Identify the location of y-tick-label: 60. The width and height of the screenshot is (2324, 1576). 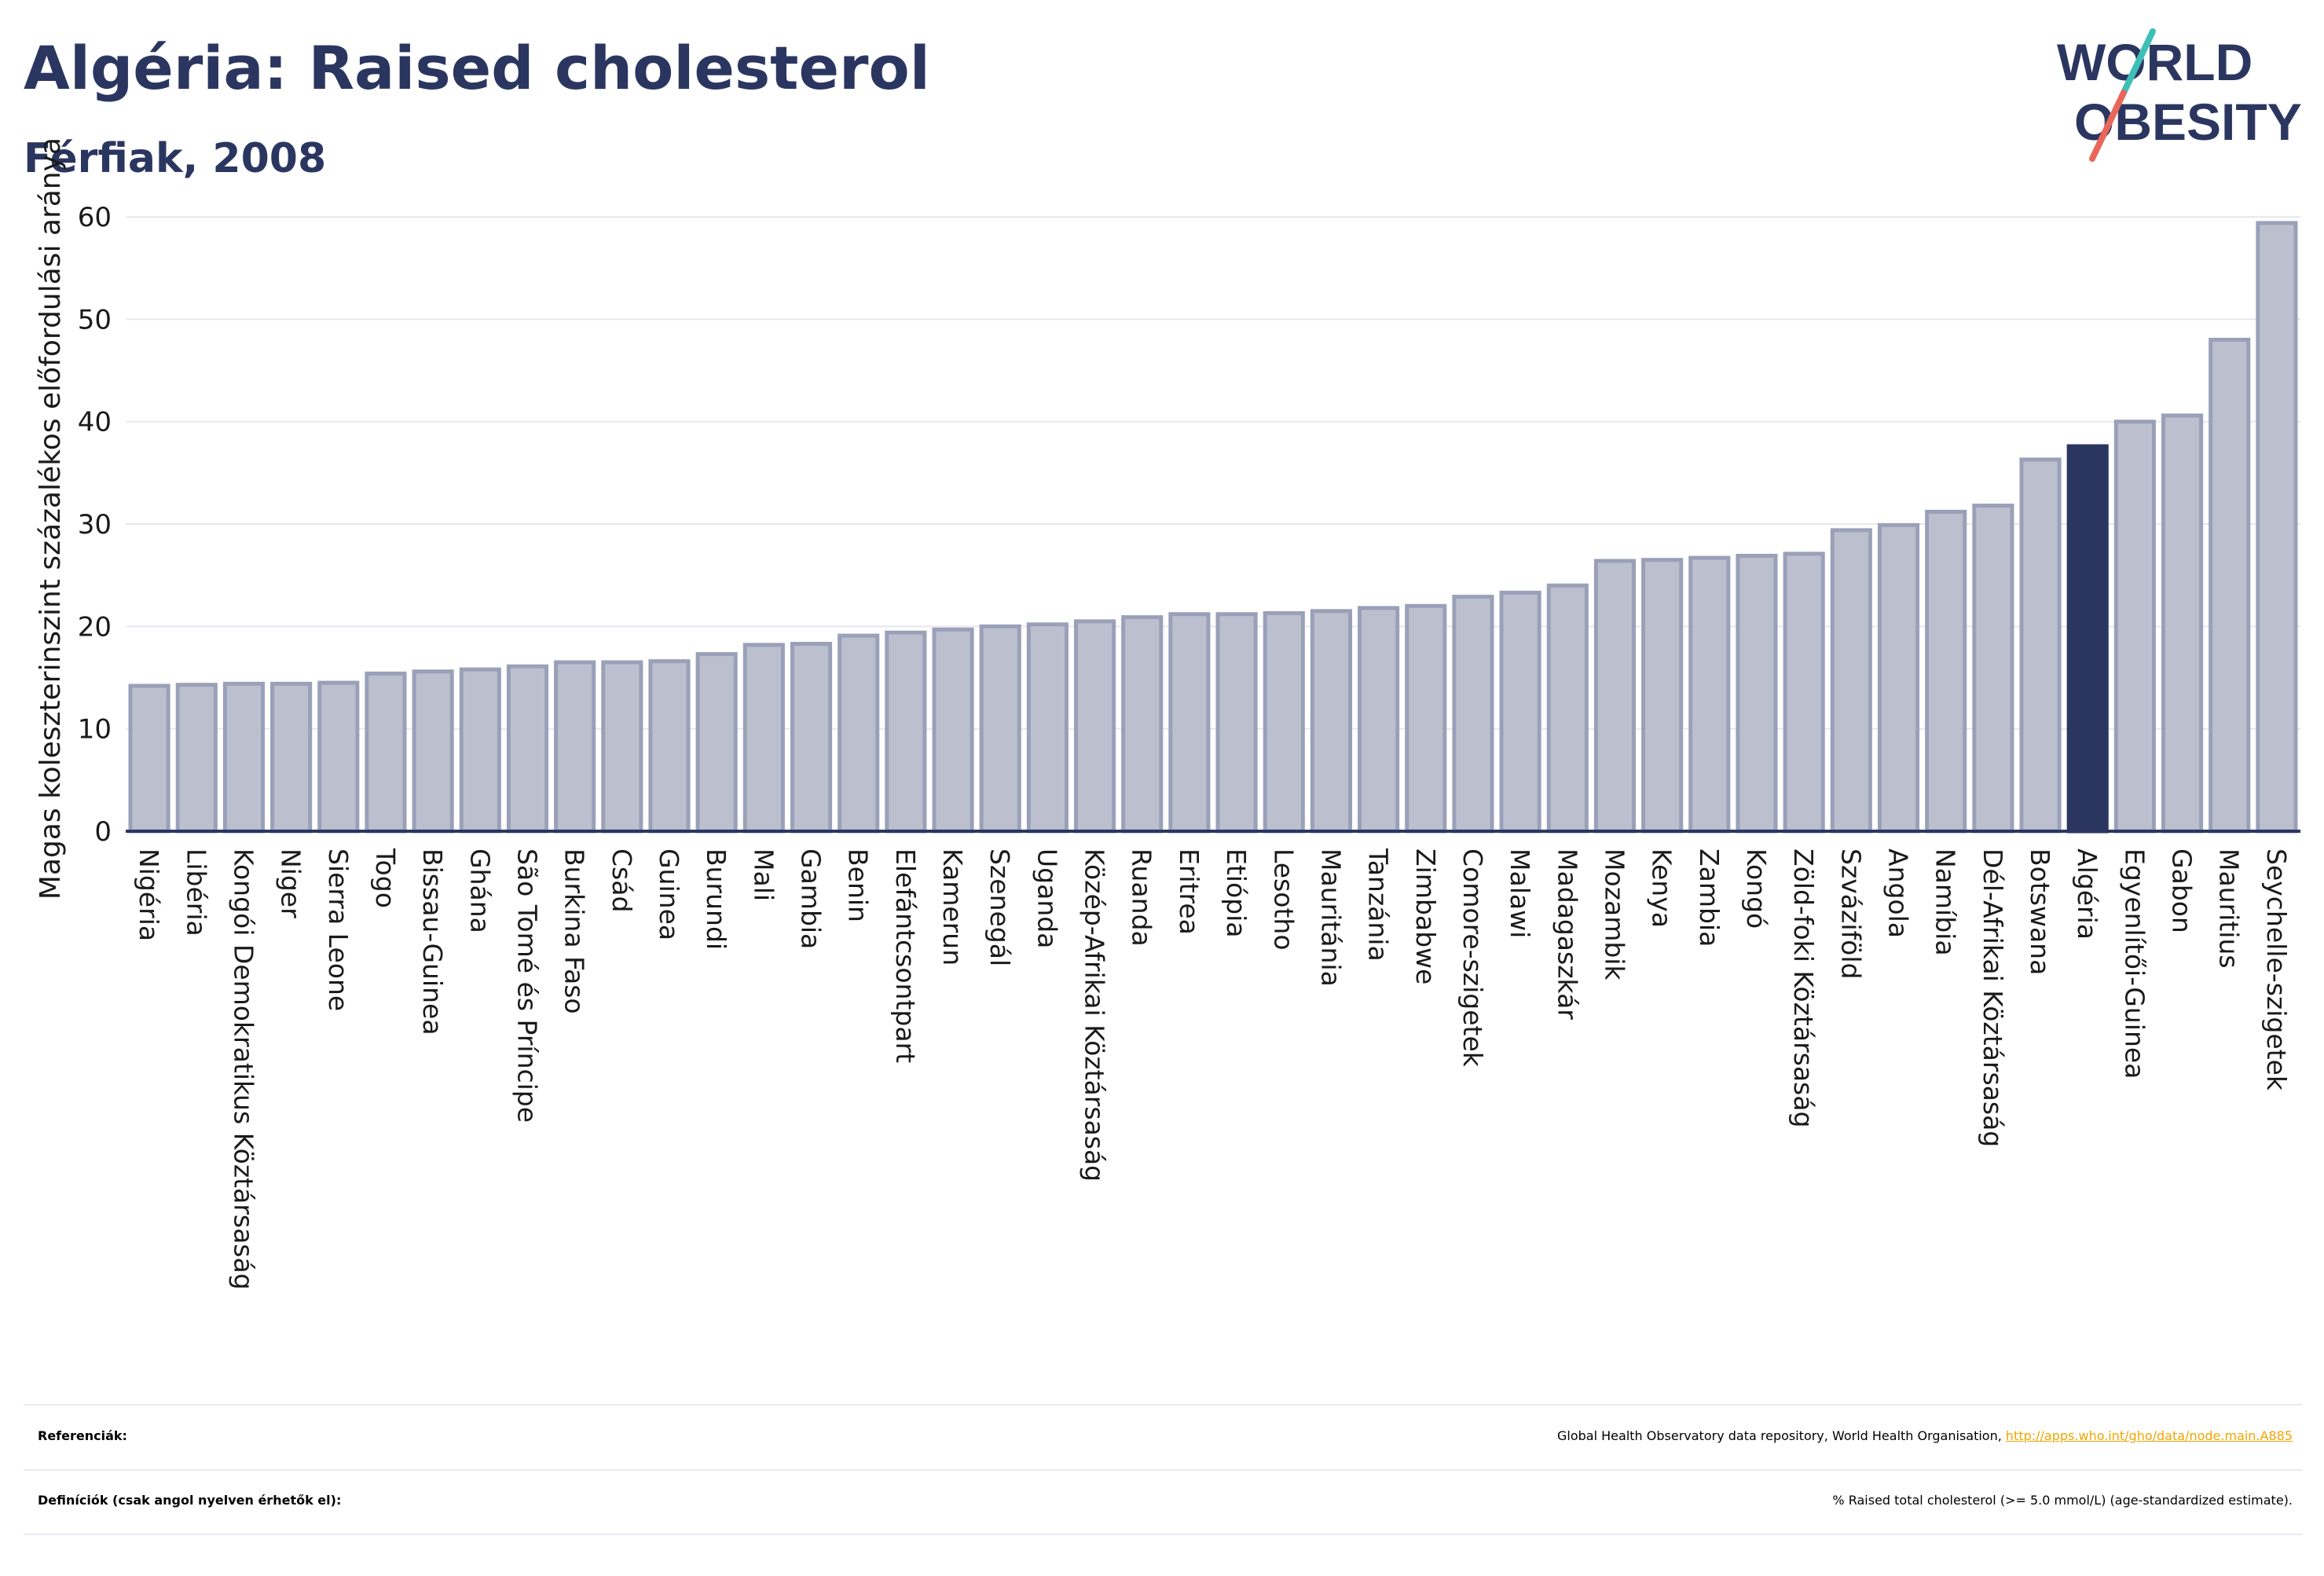
(95, 217).